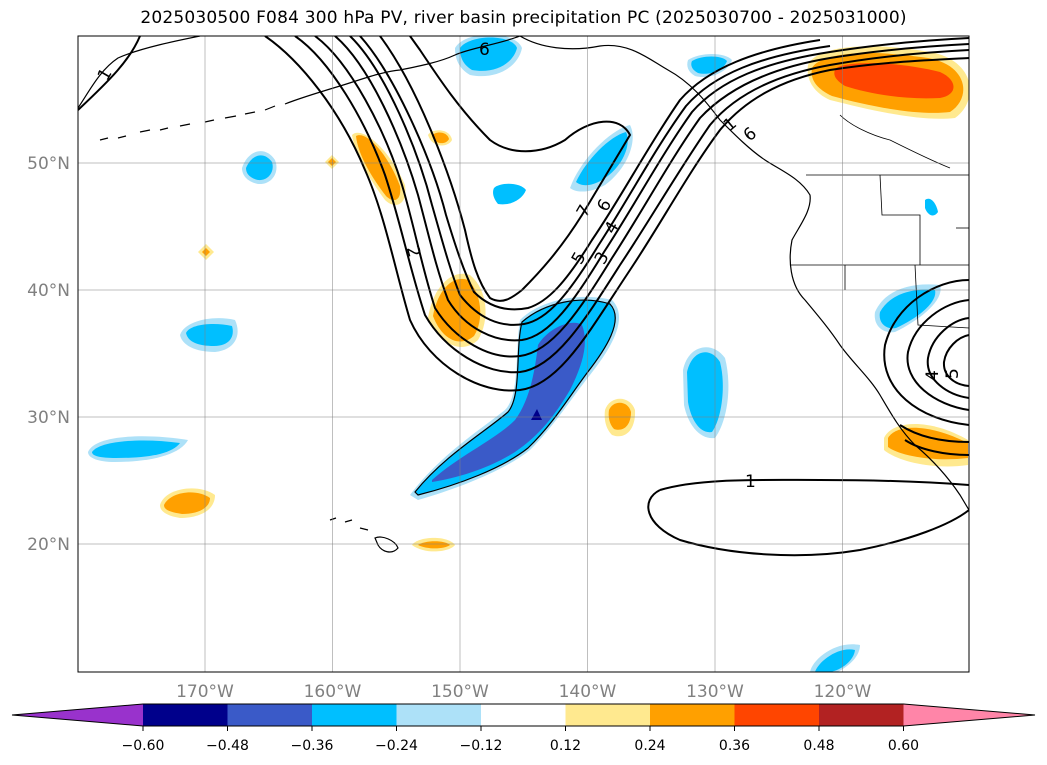  I want to click on lon-tick-label: 150°W, so click(460, 692).